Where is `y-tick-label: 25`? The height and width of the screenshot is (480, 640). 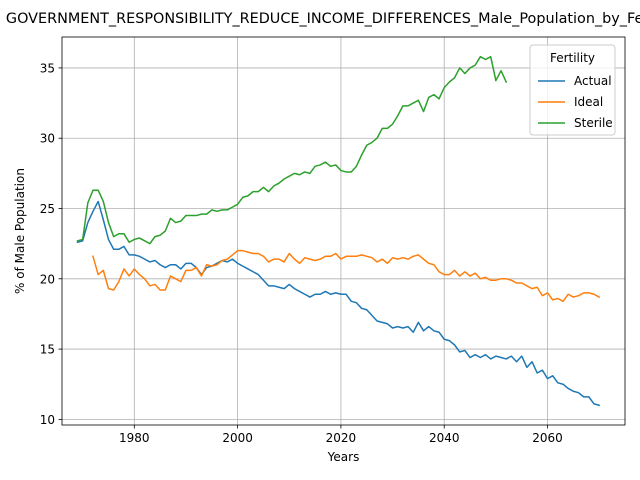 y-tick-label: 25 is located at coordinates (47, 209).